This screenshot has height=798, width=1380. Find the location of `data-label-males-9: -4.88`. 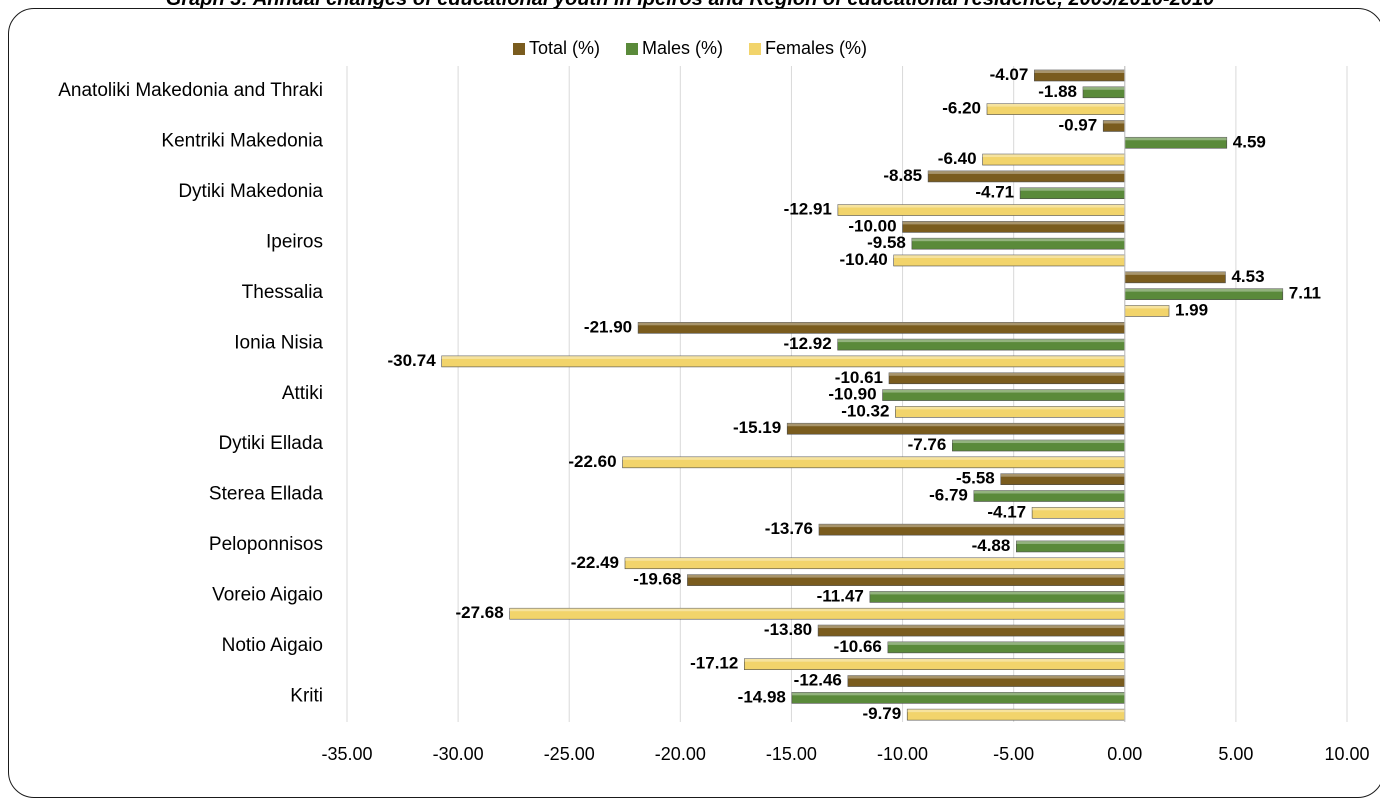

data-label-males-9: -4.88 is located at coordinates (991, 545).